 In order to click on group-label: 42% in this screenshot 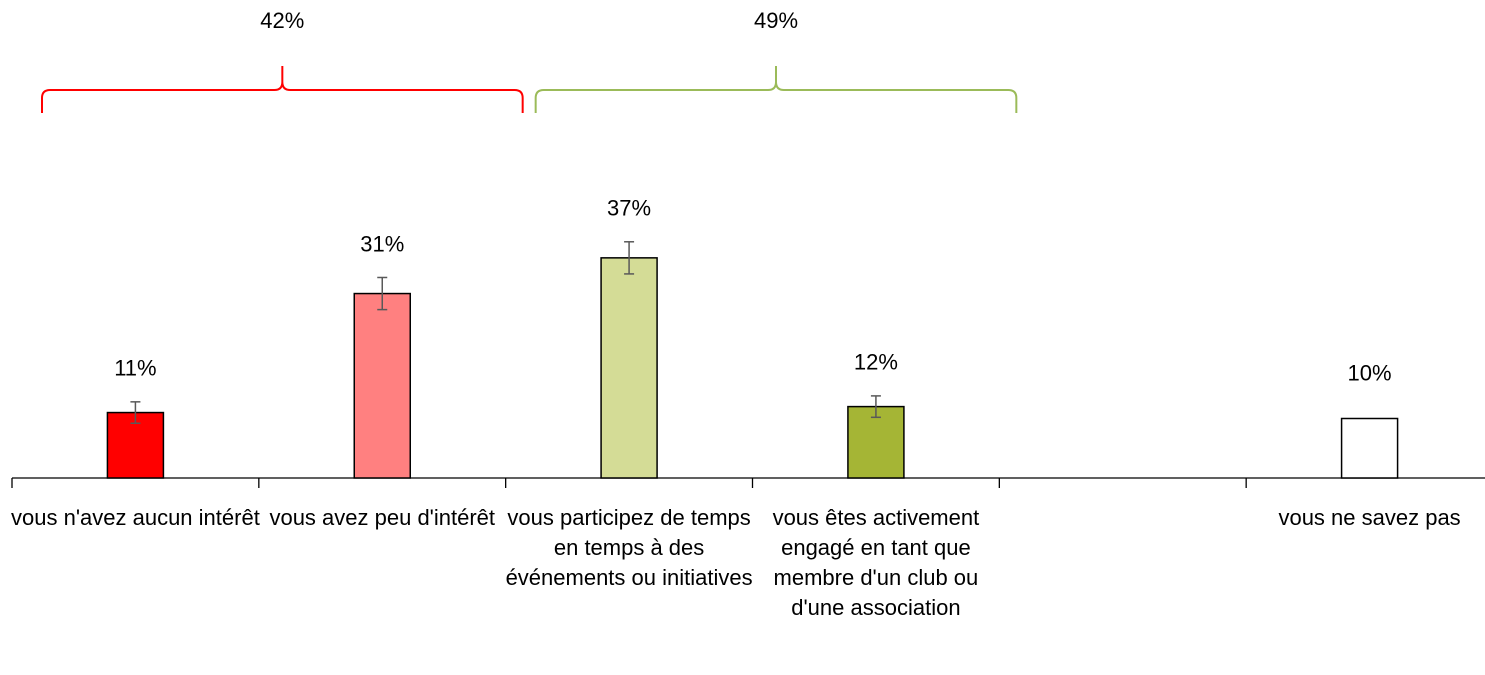, I will do `click(282, 20)`.